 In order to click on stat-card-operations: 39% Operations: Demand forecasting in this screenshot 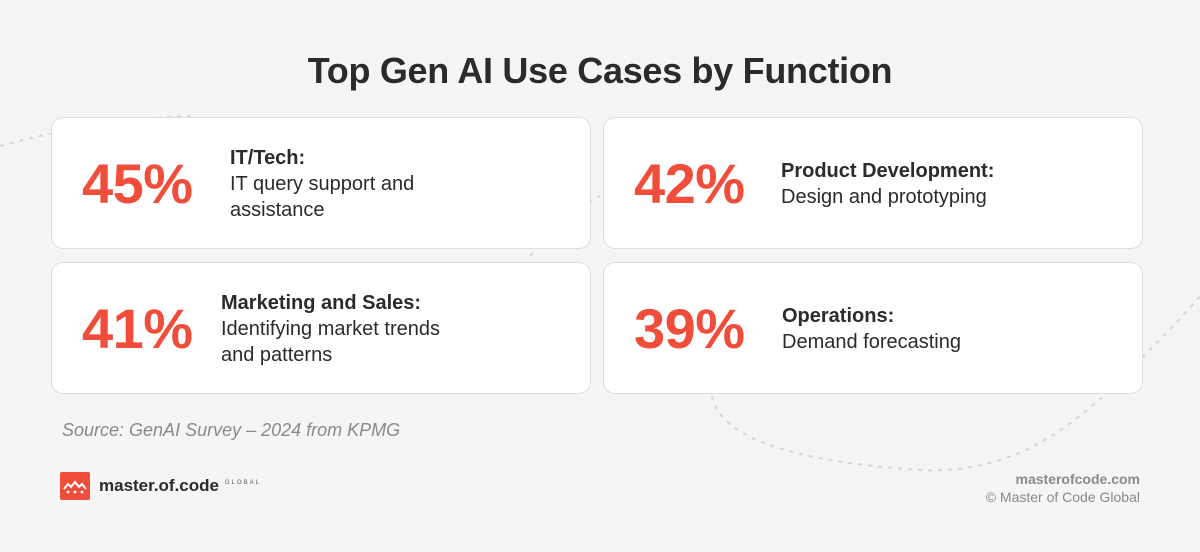, I will do `click(873, 328)`.